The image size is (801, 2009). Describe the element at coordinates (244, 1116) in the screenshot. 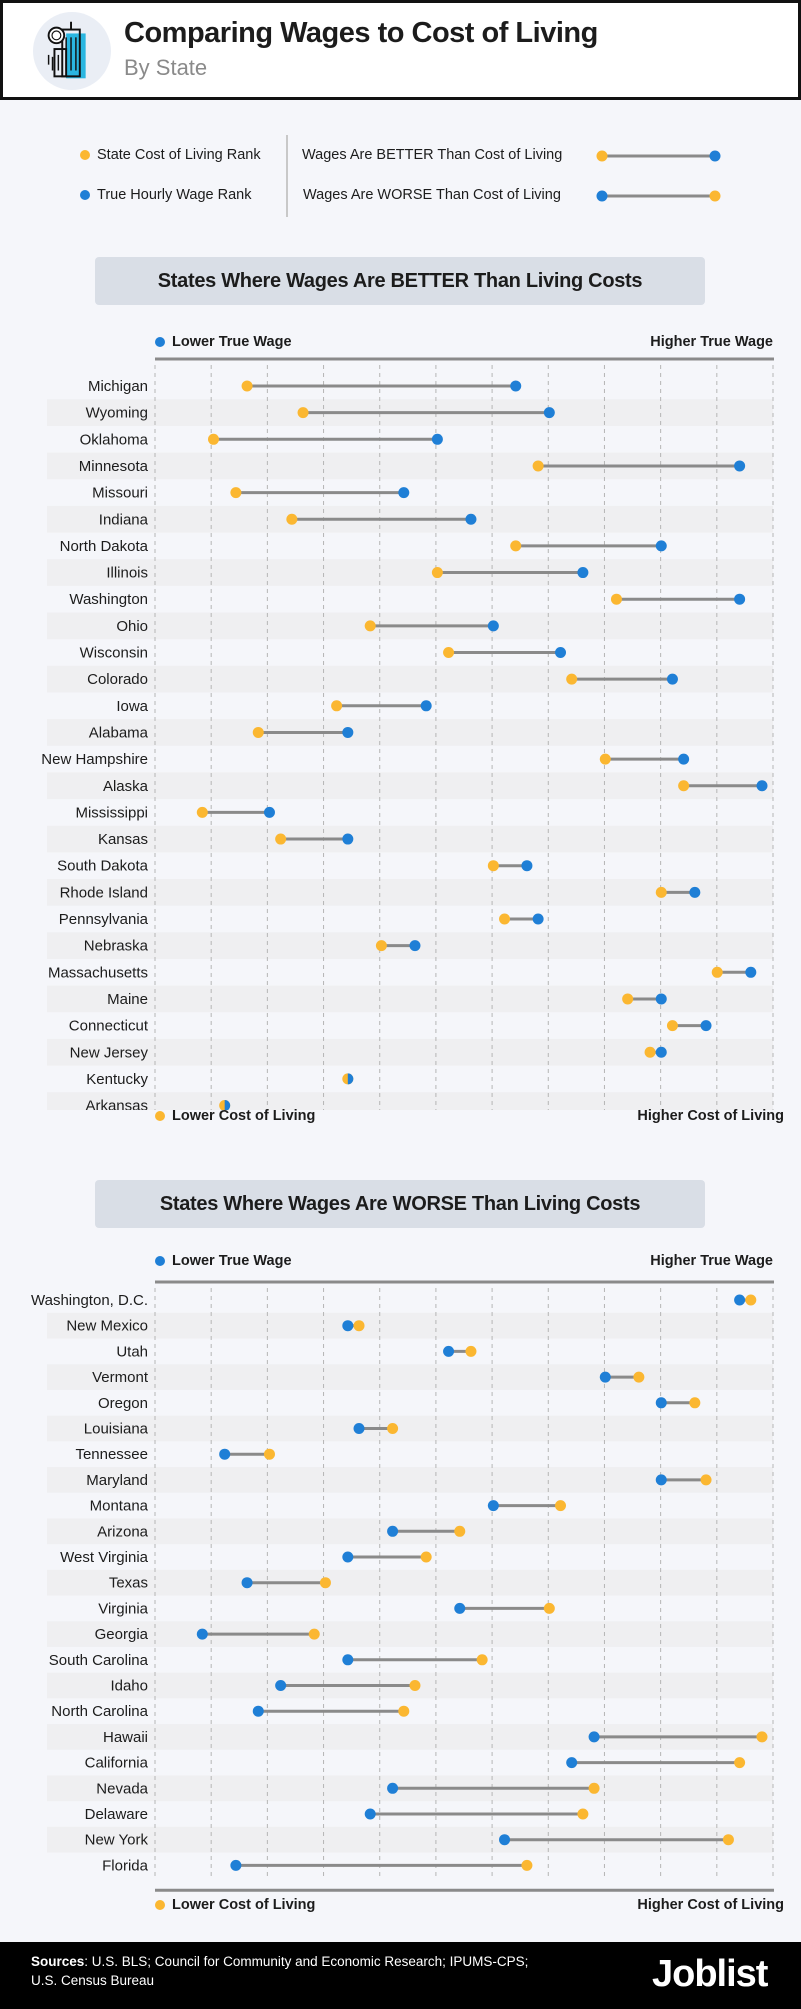

I see `lower-cost-text: Lower Cost of Living` at that location.